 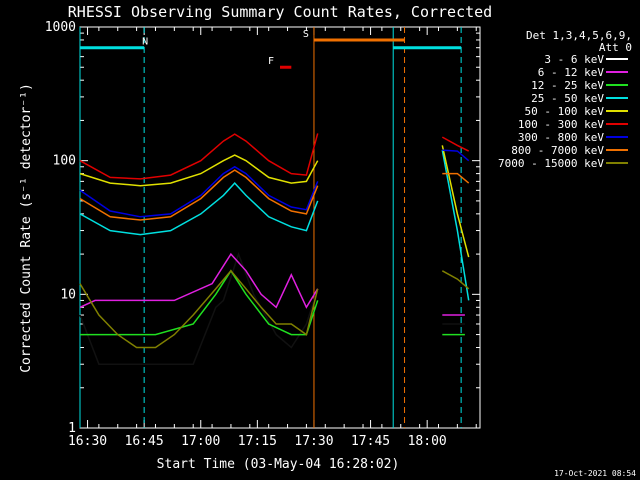 What do you see at coordinates (567, 85) in the screenshot?
I see `legend-label: 12 - 25 keV` at bounding box center [567, 85].